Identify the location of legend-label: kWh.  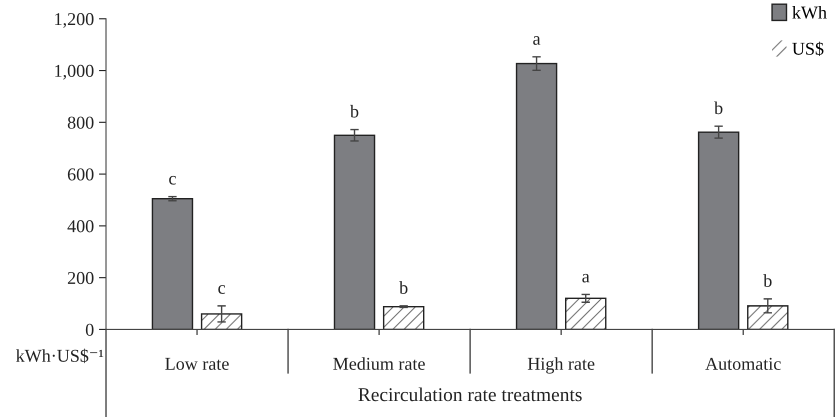
(809, 12).